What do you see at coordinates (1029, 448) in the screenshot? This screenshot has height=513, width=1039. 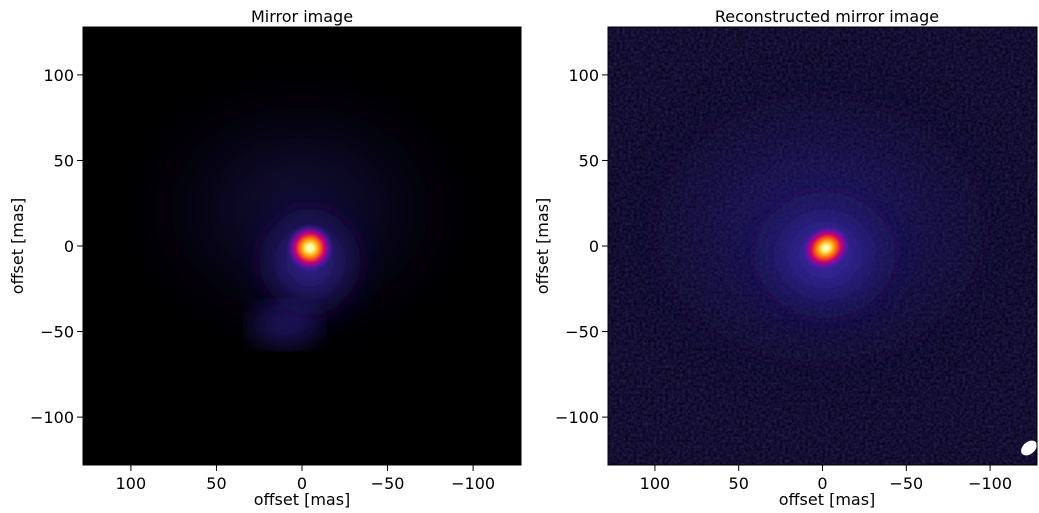 I see `beam-ellipse` at bounding box center [1029, 448].